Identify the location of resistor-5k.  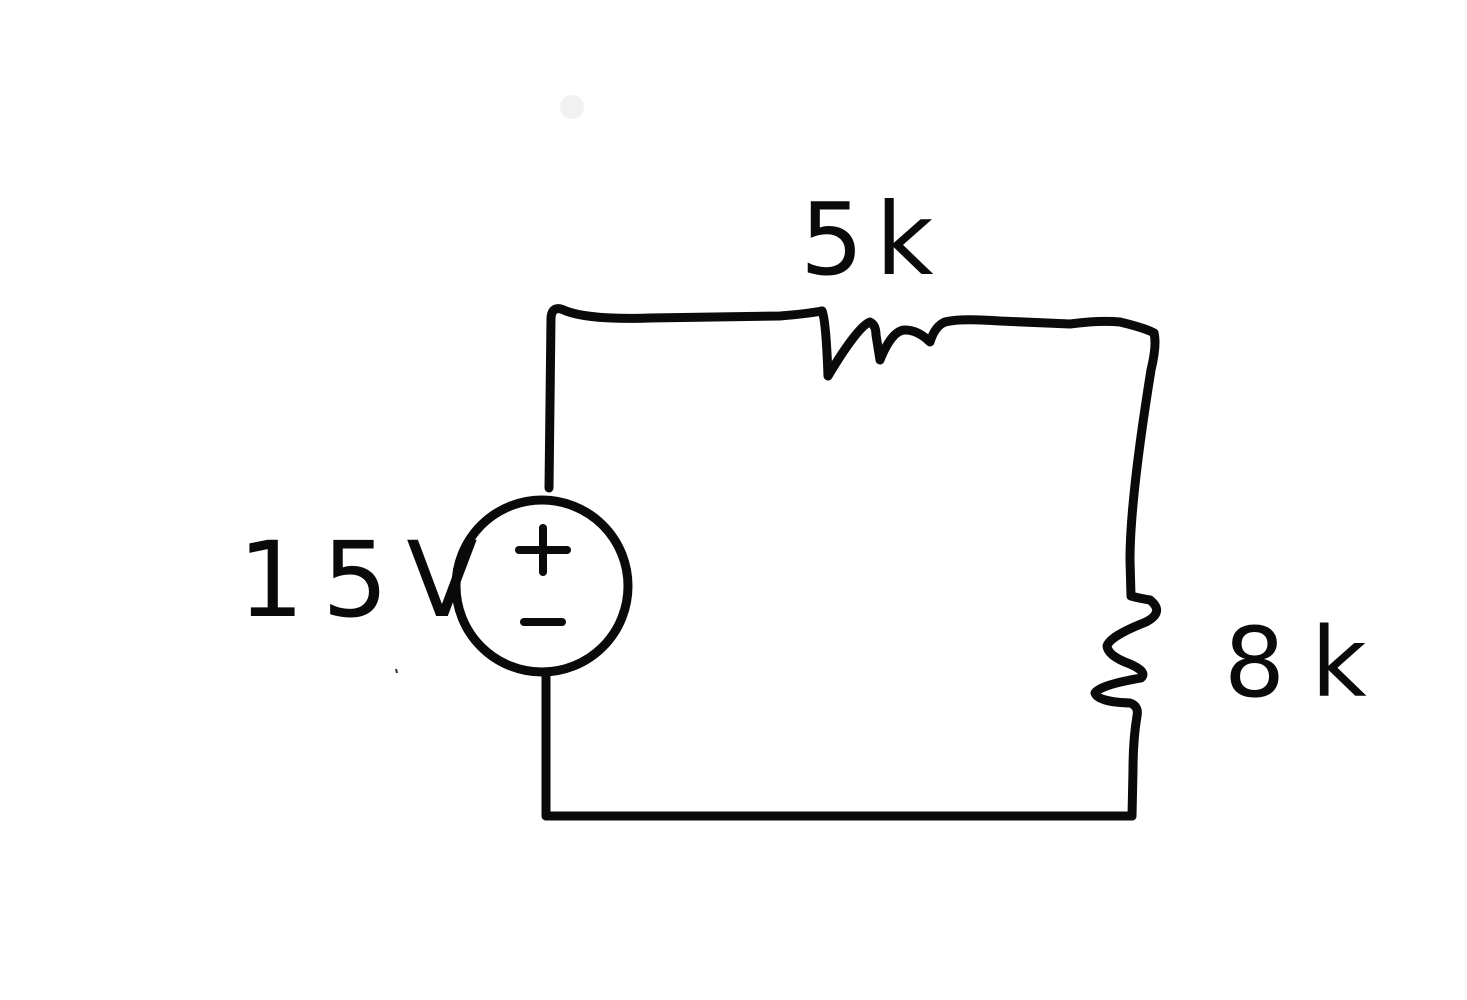
(883, 343).